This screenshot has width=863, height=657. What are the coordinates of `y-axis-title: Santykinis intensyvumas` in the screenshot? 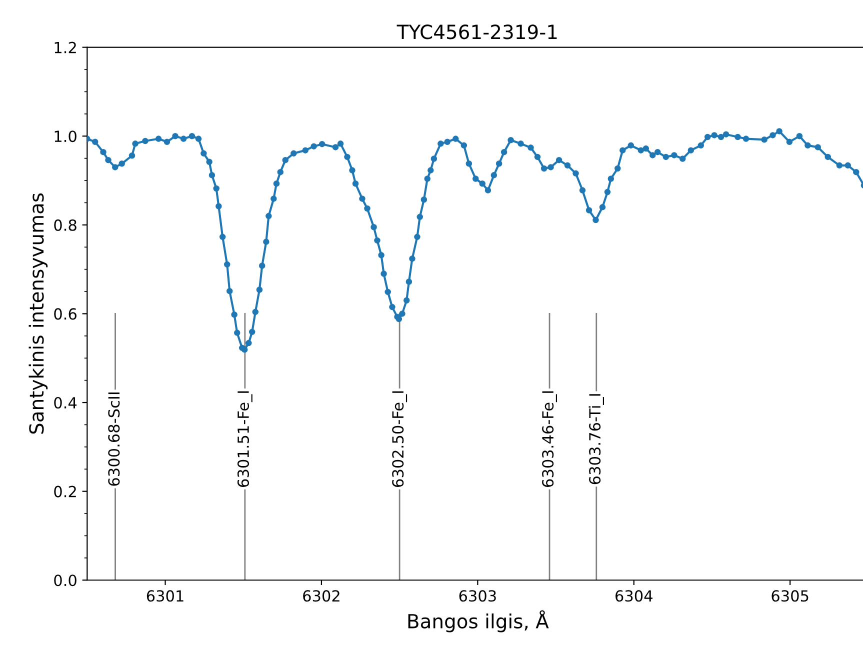 It's located at (38, 313).